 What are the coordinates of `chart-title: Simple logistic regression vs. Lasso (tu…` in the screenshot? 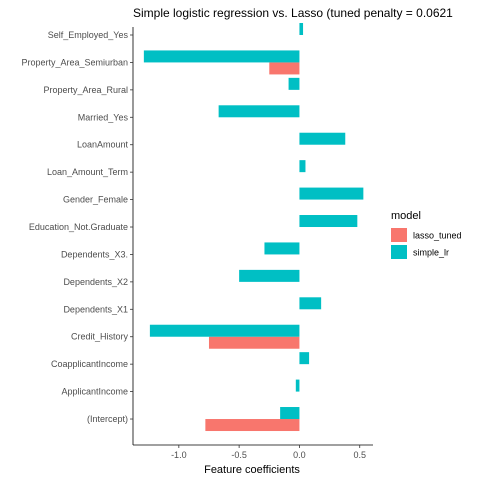 It's located at (293, 13).